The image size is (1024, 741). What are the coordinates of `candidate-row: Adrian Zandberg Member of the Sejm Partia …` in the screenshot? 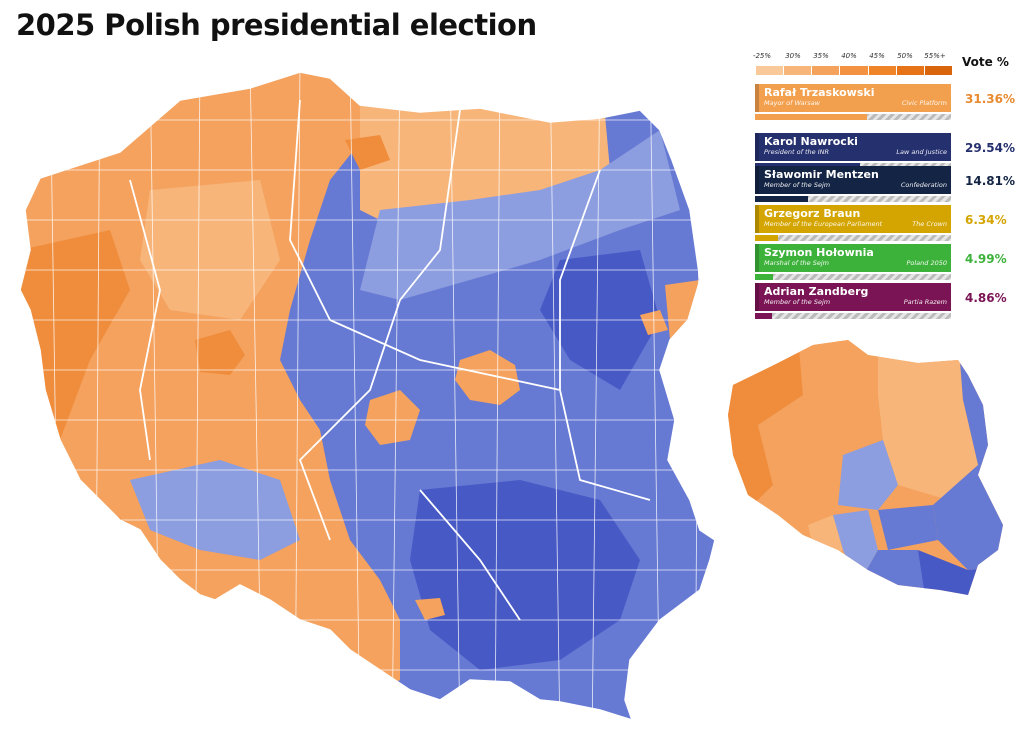 It's located at (887, 303).